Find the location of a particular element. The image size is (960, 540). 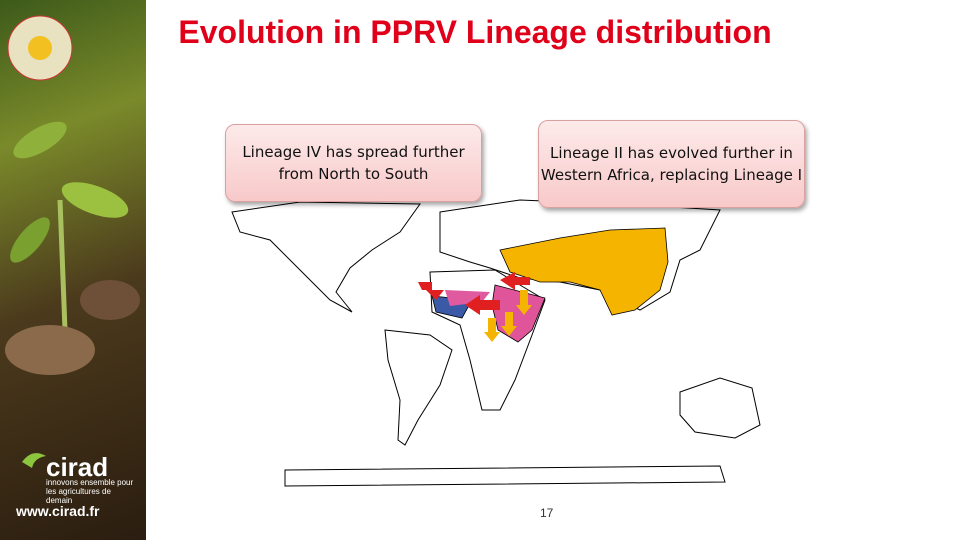

page-number: 17 is located at coordinates (547, 513).